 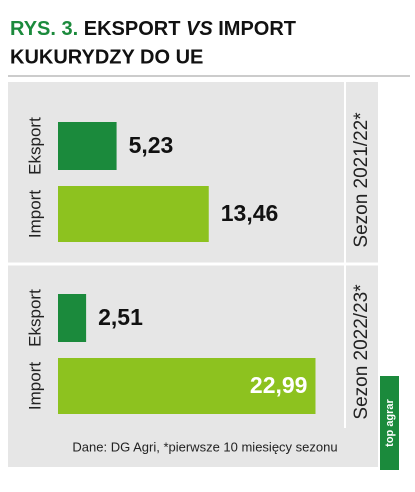 What do you see at coordinates (120, 317) in the screenshot?
I see `value-label: 2,51` at bounding box center [120, 317].